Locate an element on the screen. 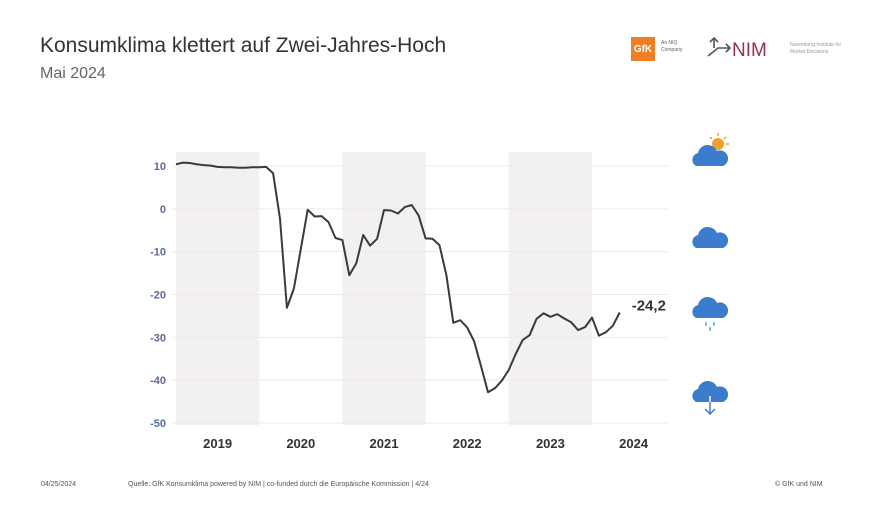  y-tick-label: -20 is located at coordinates (158, 296).